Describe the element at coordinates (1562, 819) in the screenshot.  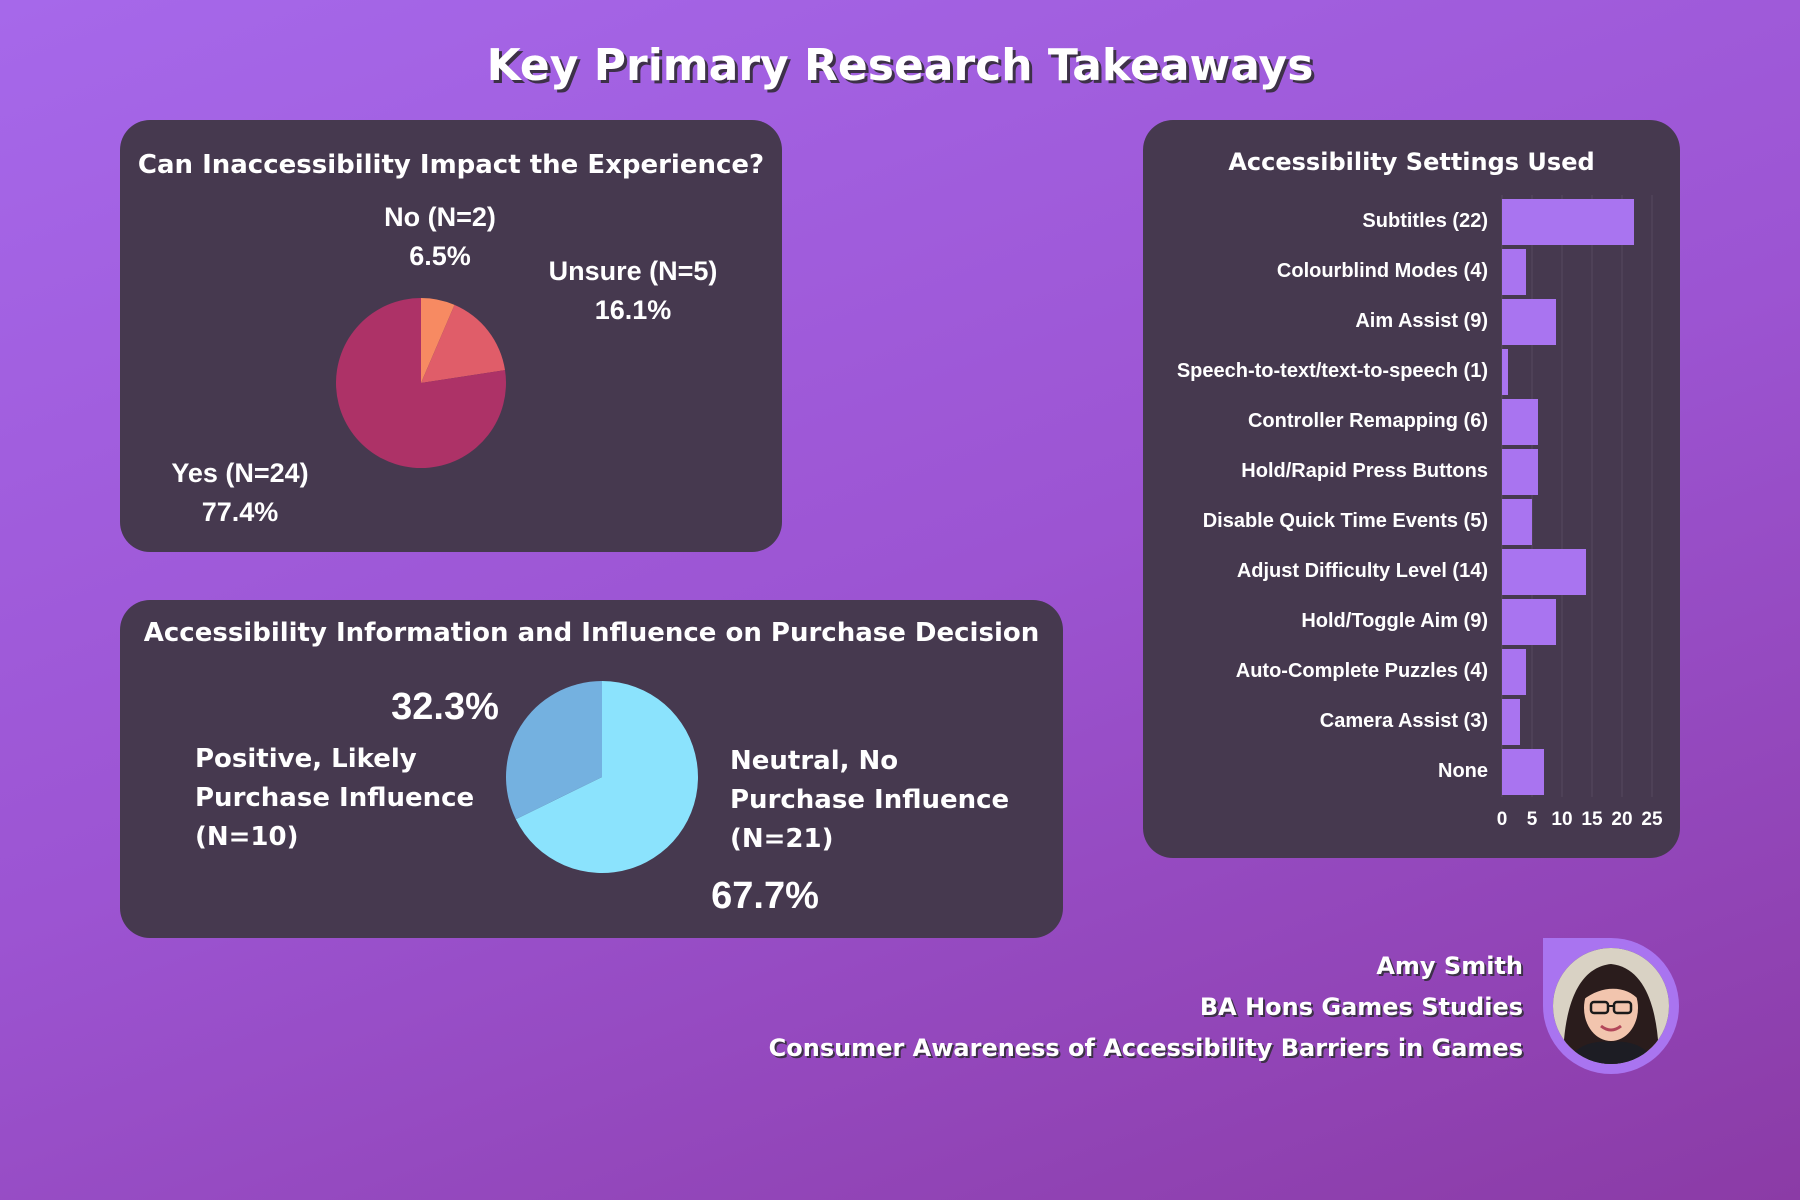
I see `x-tick-label: 10` at that location.